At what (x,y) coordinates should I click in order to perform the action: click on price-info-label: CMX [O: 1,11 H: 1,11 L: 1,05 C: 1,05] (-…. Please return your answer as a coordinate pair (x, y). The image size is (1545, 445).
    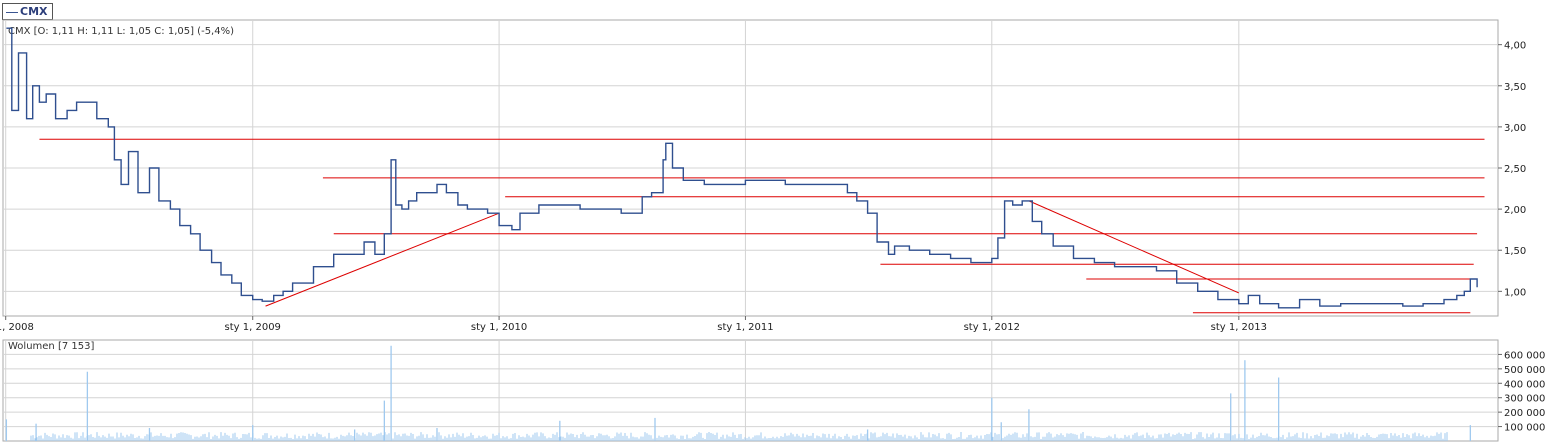
    Looking at the image, I should click on (121, 31).